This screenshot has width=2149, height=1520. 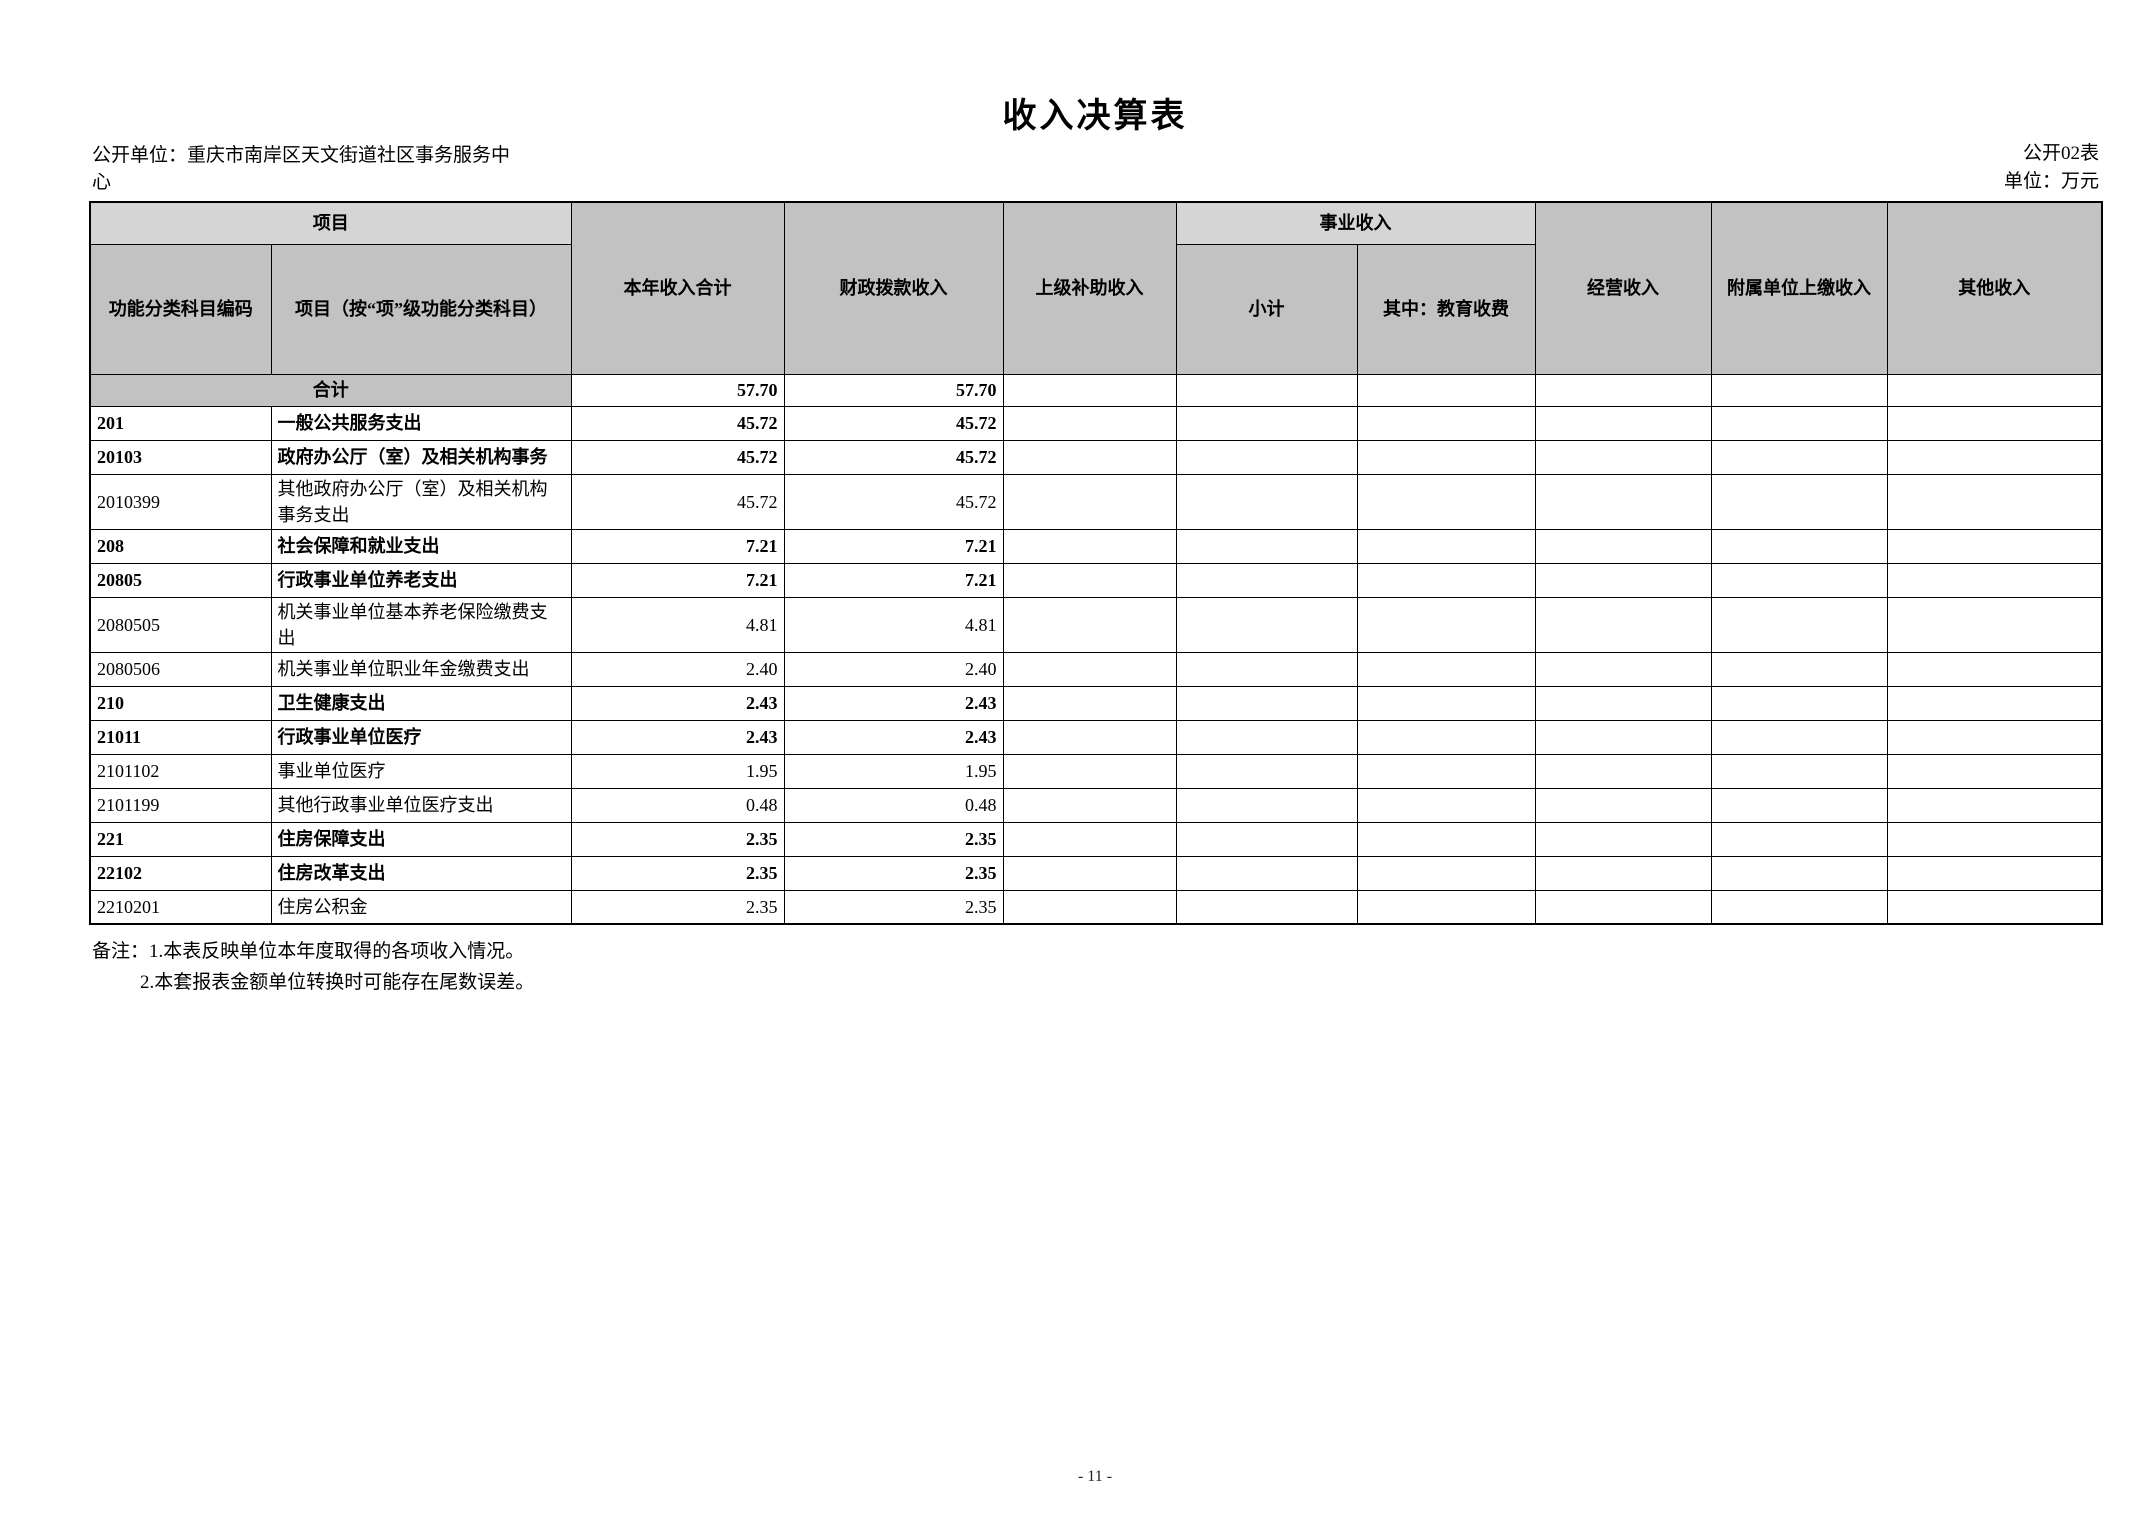 I want to click on row-item: 机关事业单位职业年金缴费支出, so click(x=421, y=669).